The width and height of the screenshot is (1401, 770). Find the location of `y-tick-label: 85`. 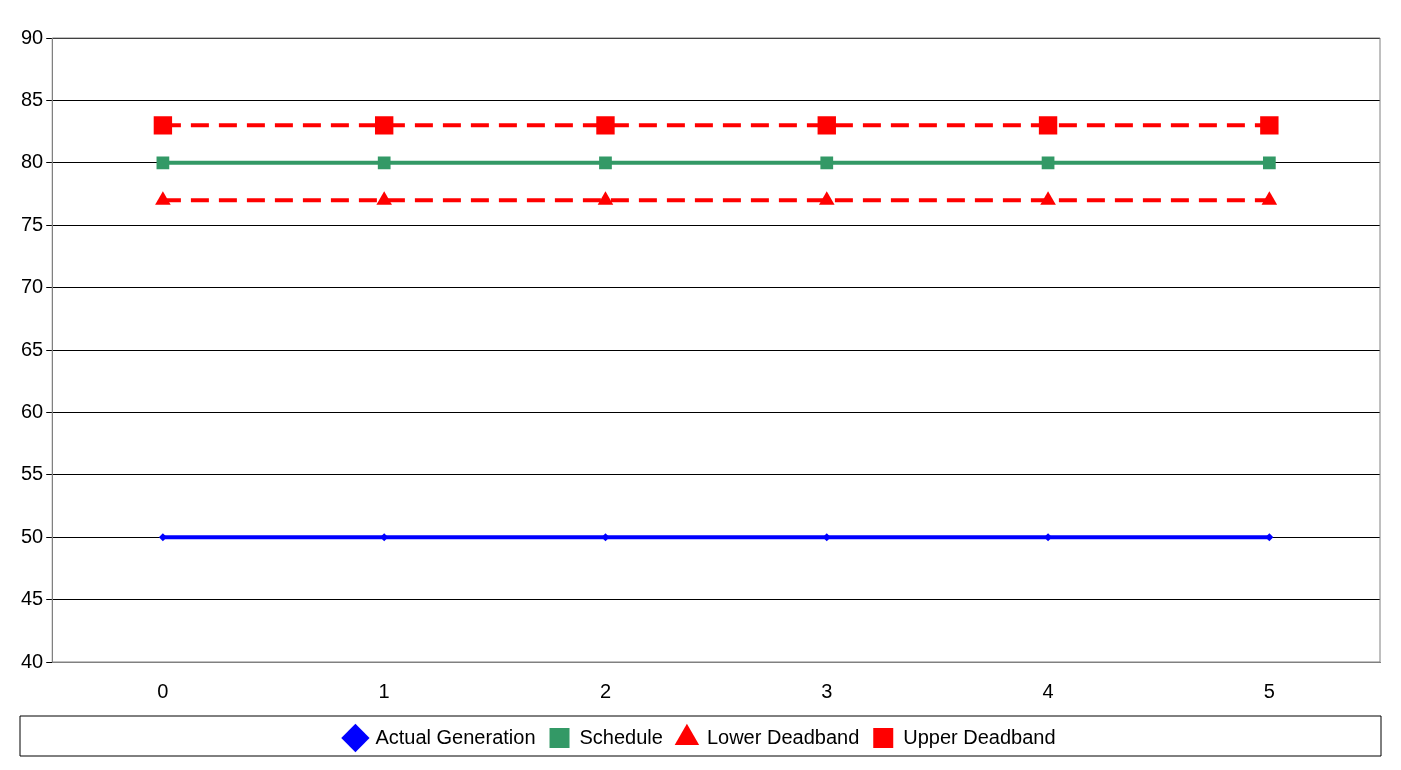

y-tick-label: 85 is located at coordinates (32, 98).